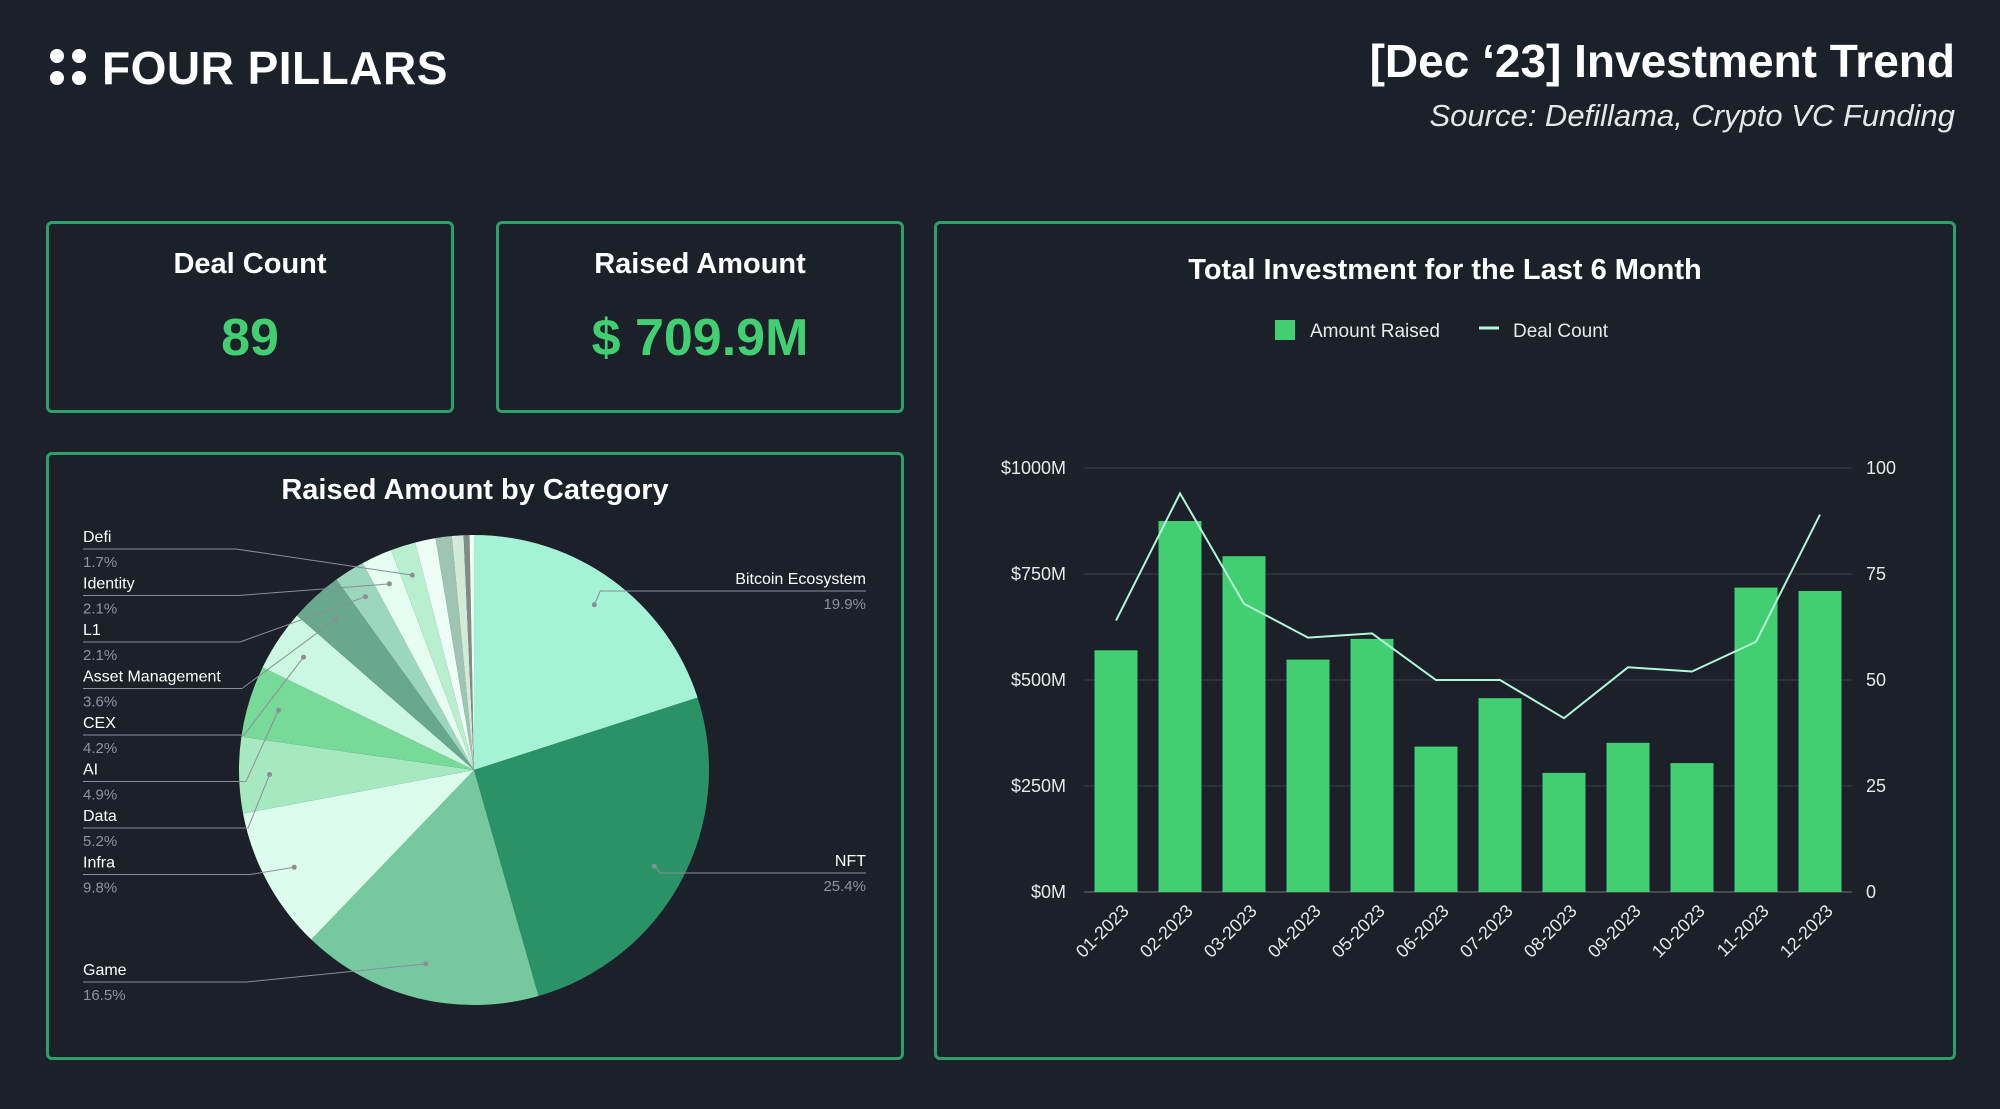 This screenshot has height=1109, width=2000. What do you see at coordinates (1285, 330) in the screenshot?
I see `legend-swatch-amount-raised` at bounding box center [1285, 330].